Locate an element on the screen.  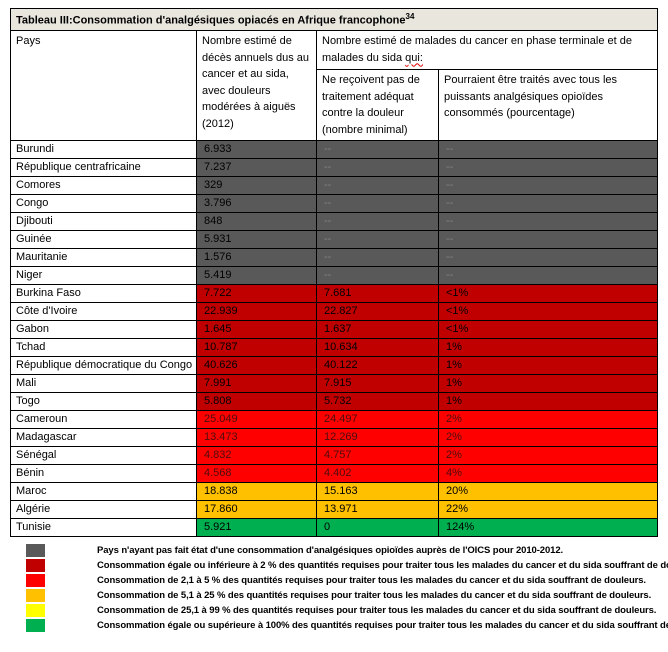
group-header-underlined-text: qui: is located at coordinates (414, 57).